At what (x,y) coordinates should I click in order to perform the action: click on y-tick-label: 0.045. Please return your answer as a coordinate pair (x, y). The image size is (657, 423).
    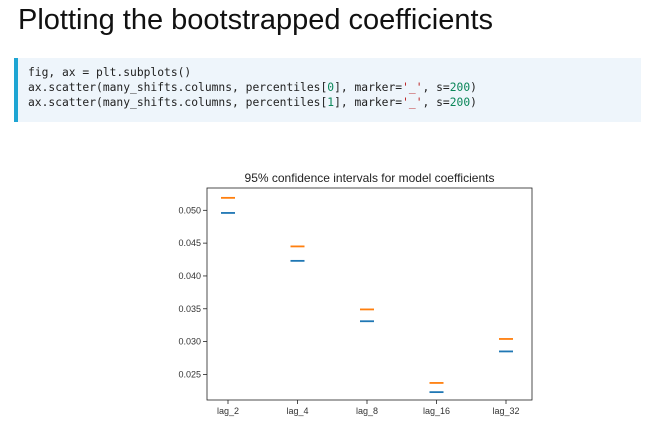
    Looking at the image, I should click on (189, 243).